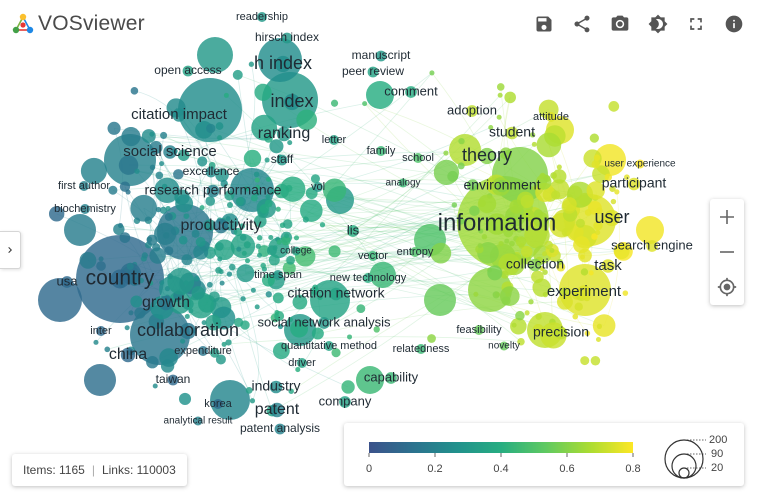 This screenshot has width=757, height=500. What do you see at coordinates (179, 114) in the screenshot?
I see `node-label: citation impact` at bounding box center [179, 114].